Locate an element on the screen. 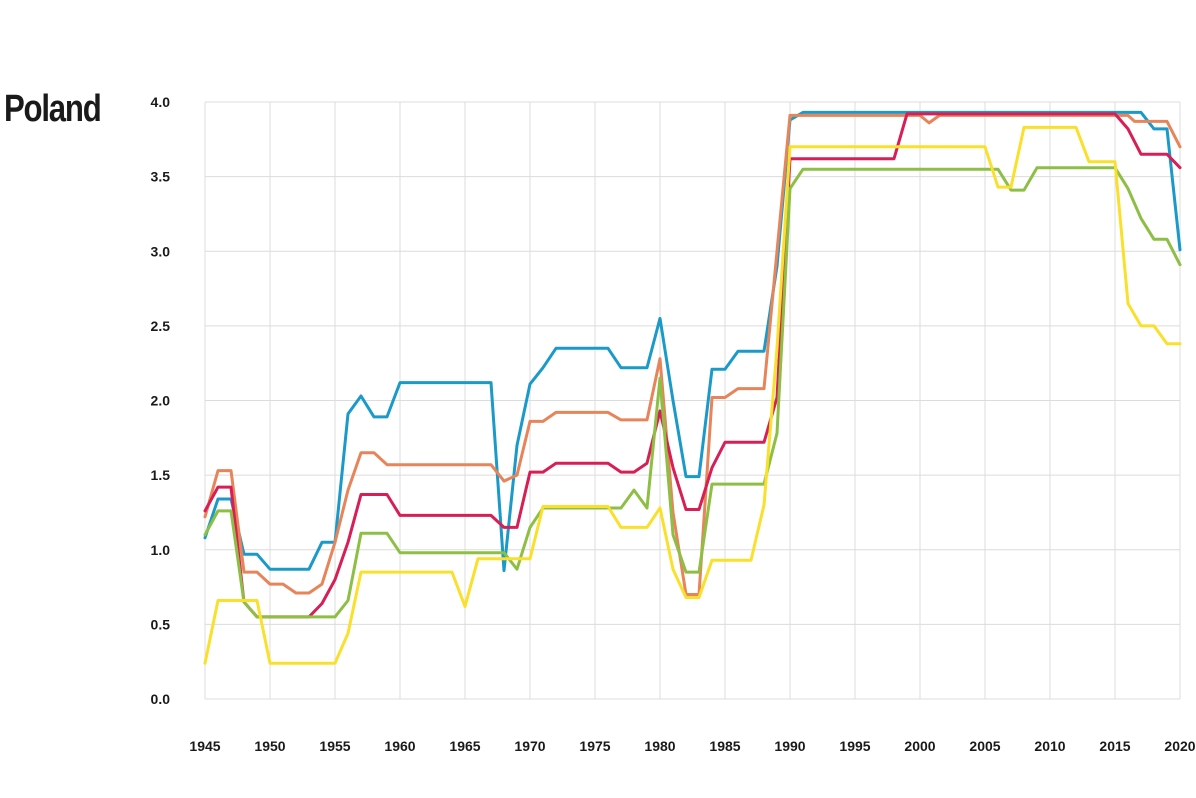  x-tick-label-0: 1945 is located at coordinates (204, 746).